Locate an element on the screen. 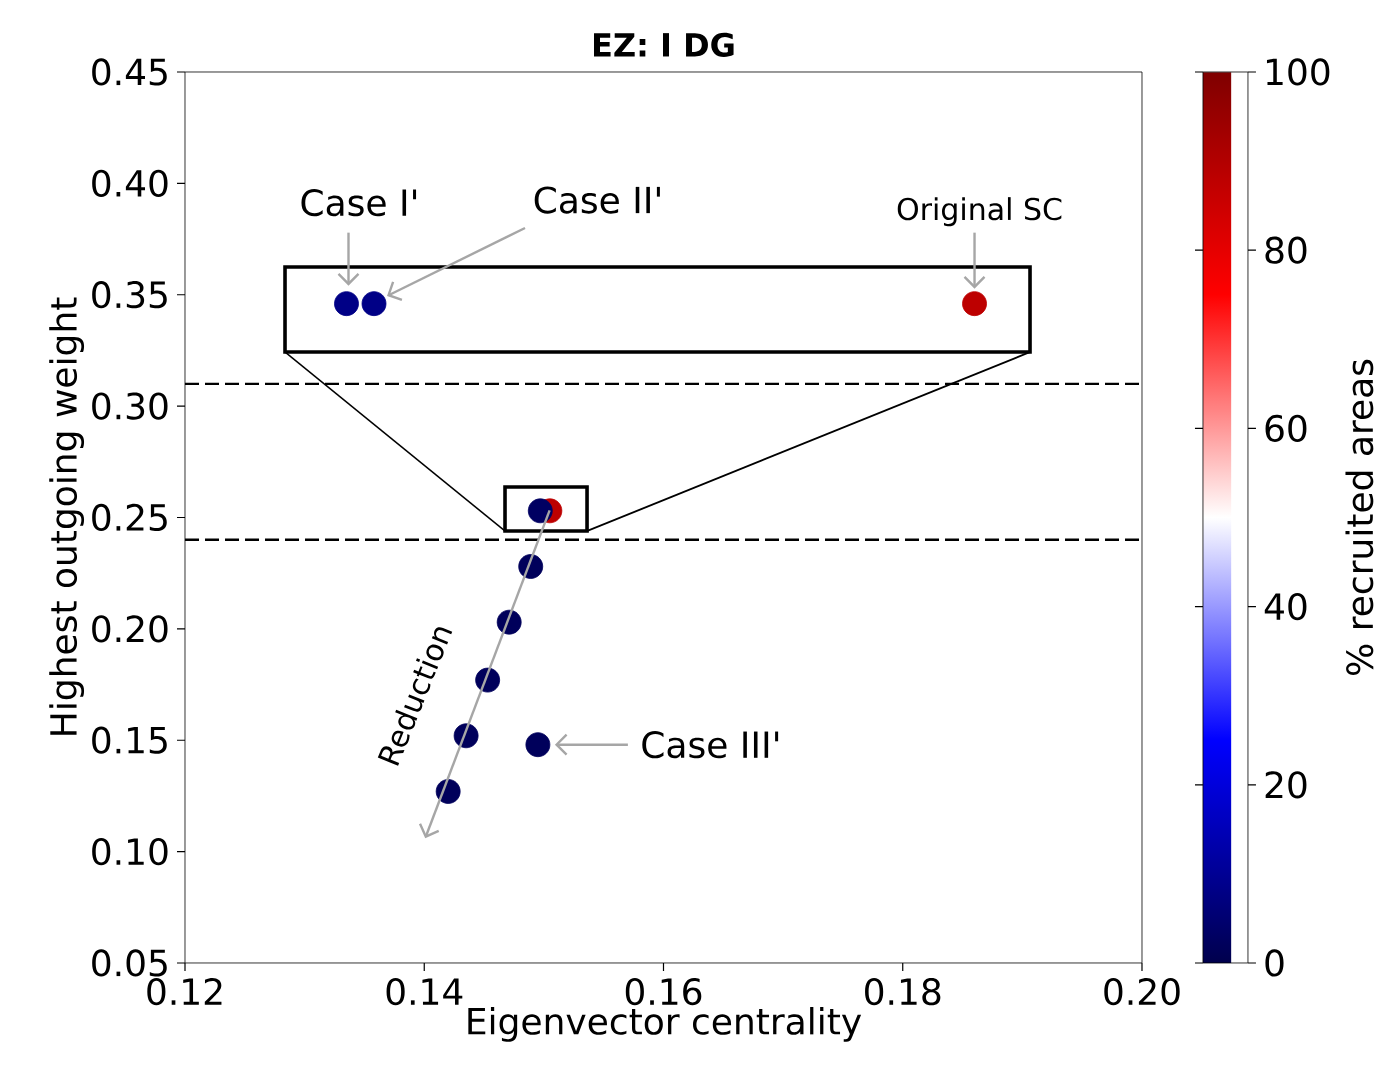 This screenshot has width=1392, height=1068. y-tick-label: 0.10 is located at coordinates (130, 851).